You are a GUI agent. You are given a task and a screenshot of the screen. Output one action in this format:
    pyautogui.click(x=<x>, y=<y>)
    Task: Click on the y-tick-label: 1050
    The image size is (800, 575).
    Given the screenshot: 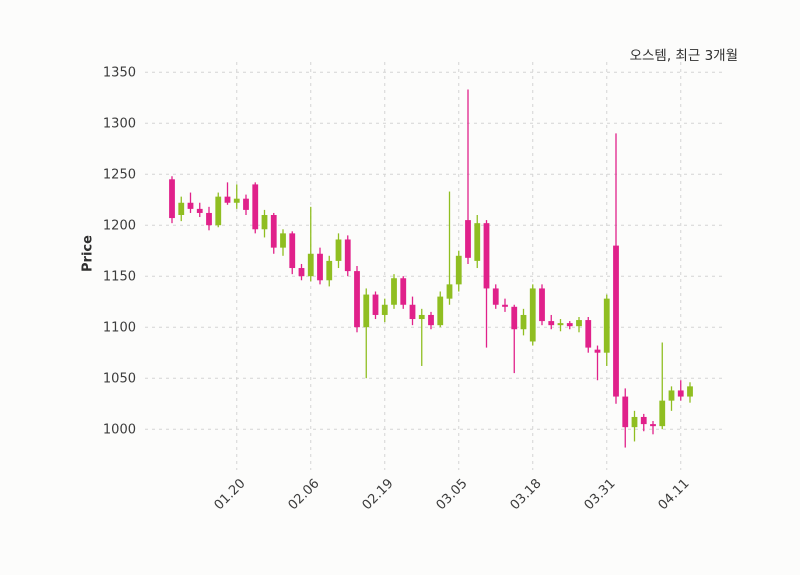 What is the action you would take?
    pyautogui.click(x=119, y=379)
    